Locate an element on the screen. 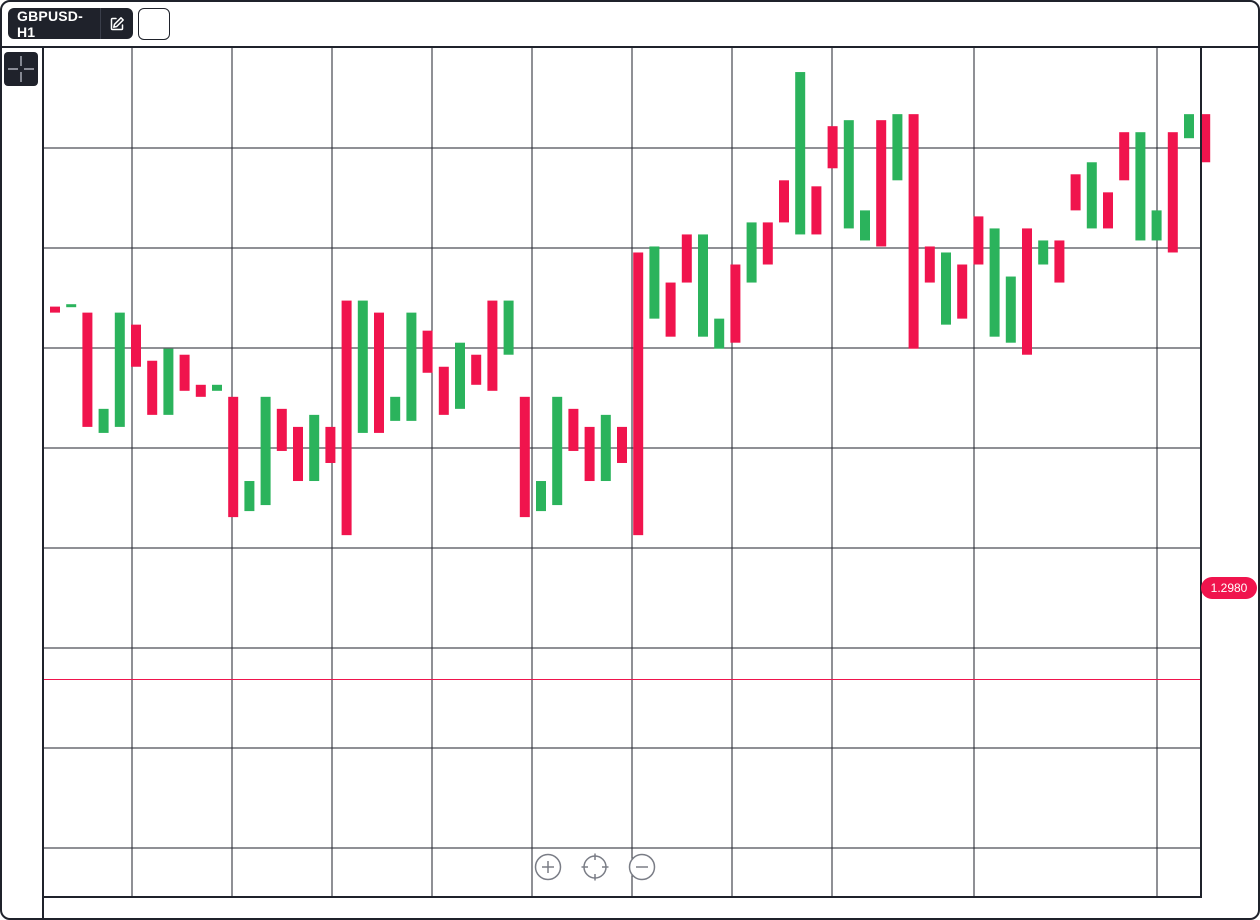  drawing-toolbar is located at coordinates (23, 483).